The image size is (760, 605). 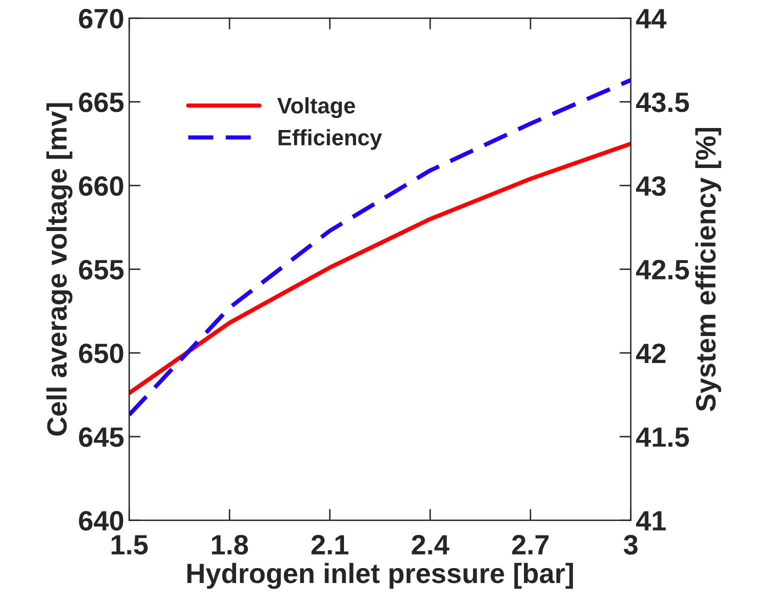 I want to click on y2-axis-title: System efficiency [%], so click(x=708, y=270).